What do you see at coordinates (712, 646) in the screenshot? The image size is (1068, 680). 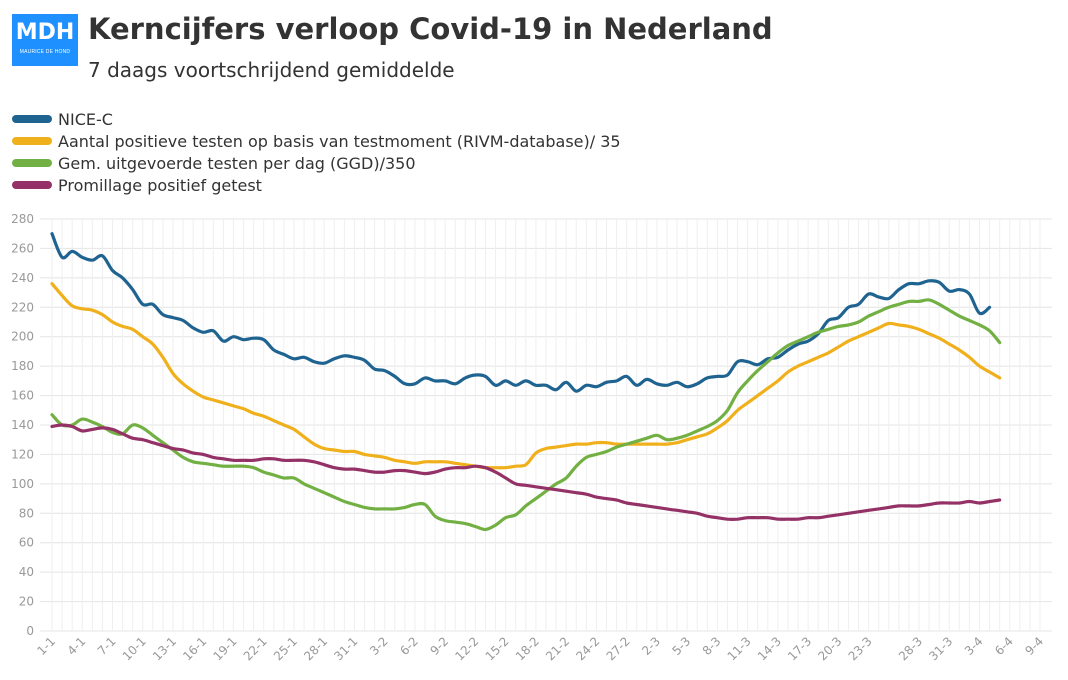 I see `x-tick-label: 8-3` at bounding box center [712, 646].